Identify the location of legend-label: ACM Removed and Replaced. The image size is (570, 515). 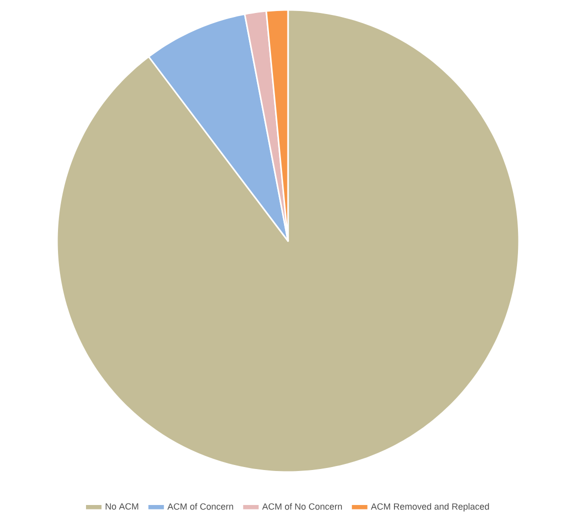
(429, 507).